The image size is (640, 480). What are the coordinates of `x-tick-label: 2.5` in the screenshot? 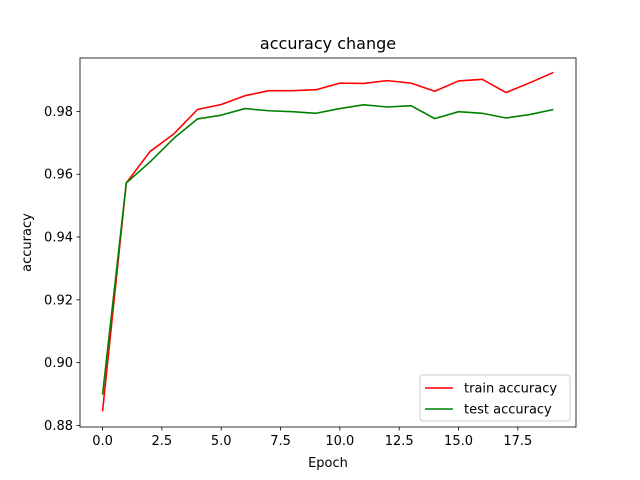 It's located at (162, 441).